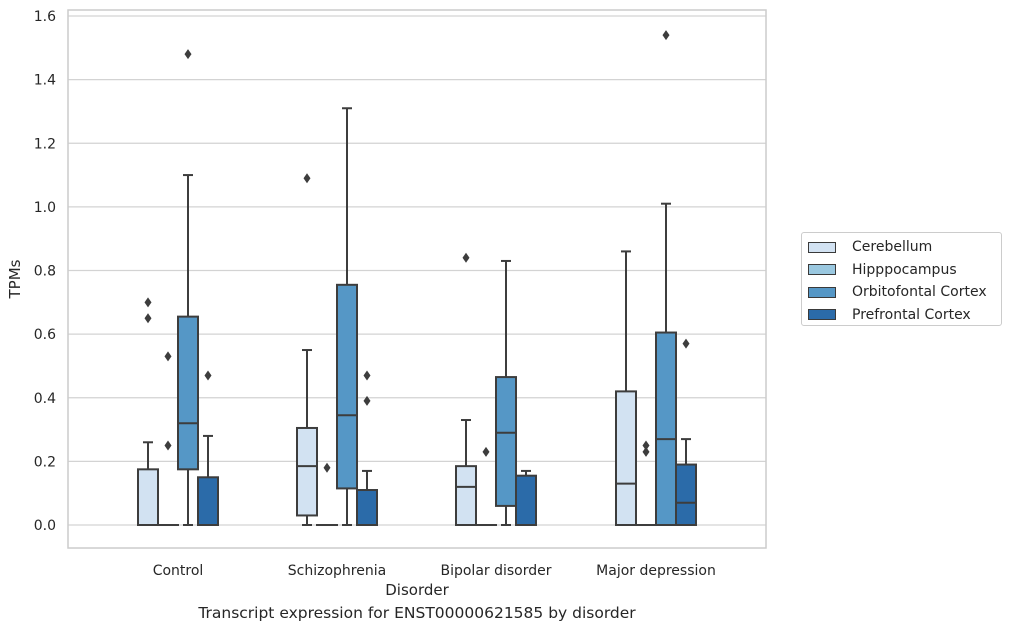 This screenshot has width=1014, height=635. What do you see at coordinates (495, 571) in the screenshot?
I see `x-tick-label: Bipolar disorder` at bounding box center [495, 571].